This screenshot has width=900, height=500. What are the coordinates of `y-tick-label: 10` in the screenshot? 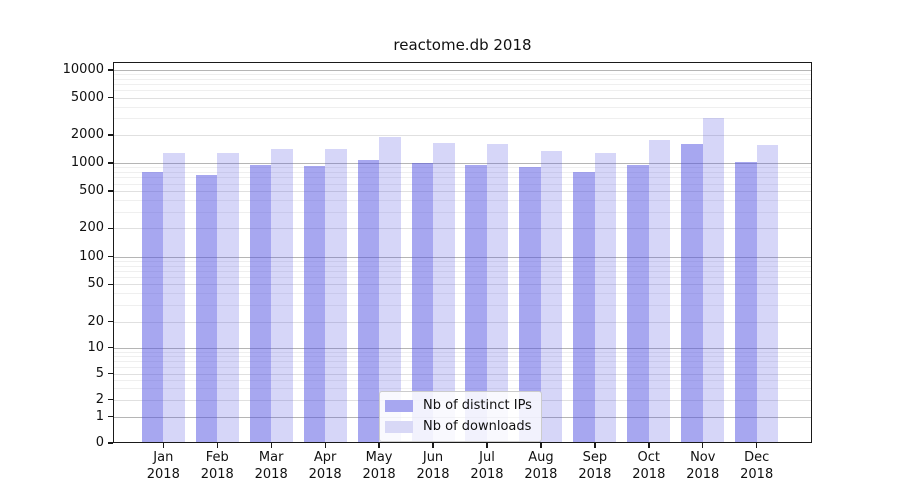 It's located at (95, 347).